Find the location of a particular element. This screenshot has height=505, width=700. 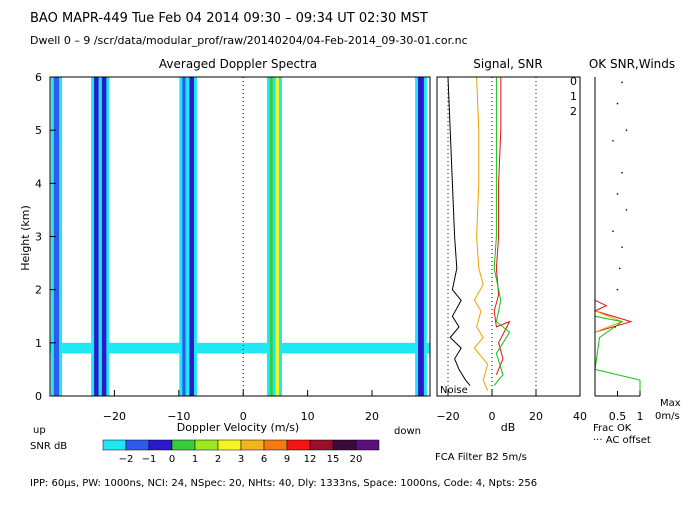

spectra-y-label: Height (km) is located at coordinates (25, 238).